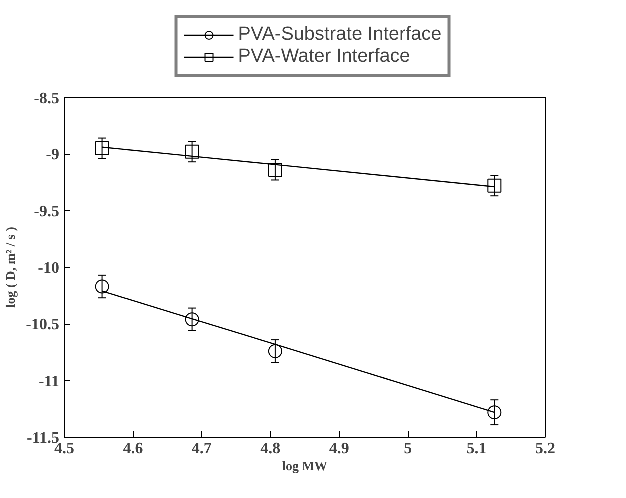 Image resolution: width=626 pixels, height=498 pixels. I want to click on x-tick-label: 5, so click(408, 449).